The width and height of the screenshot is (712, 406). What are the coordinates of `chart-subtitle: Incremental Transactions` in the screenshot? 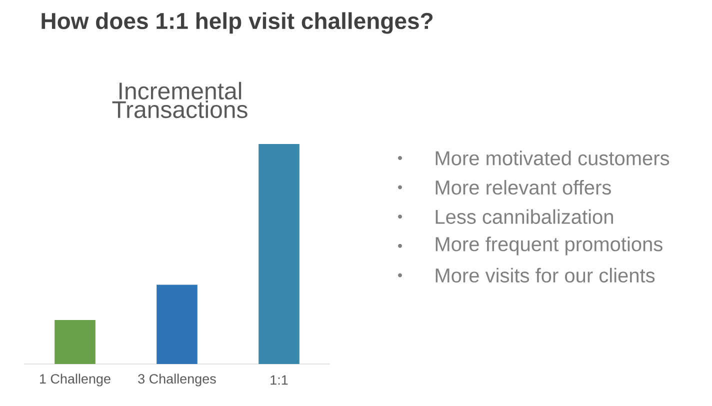 It's located at (180, 100).